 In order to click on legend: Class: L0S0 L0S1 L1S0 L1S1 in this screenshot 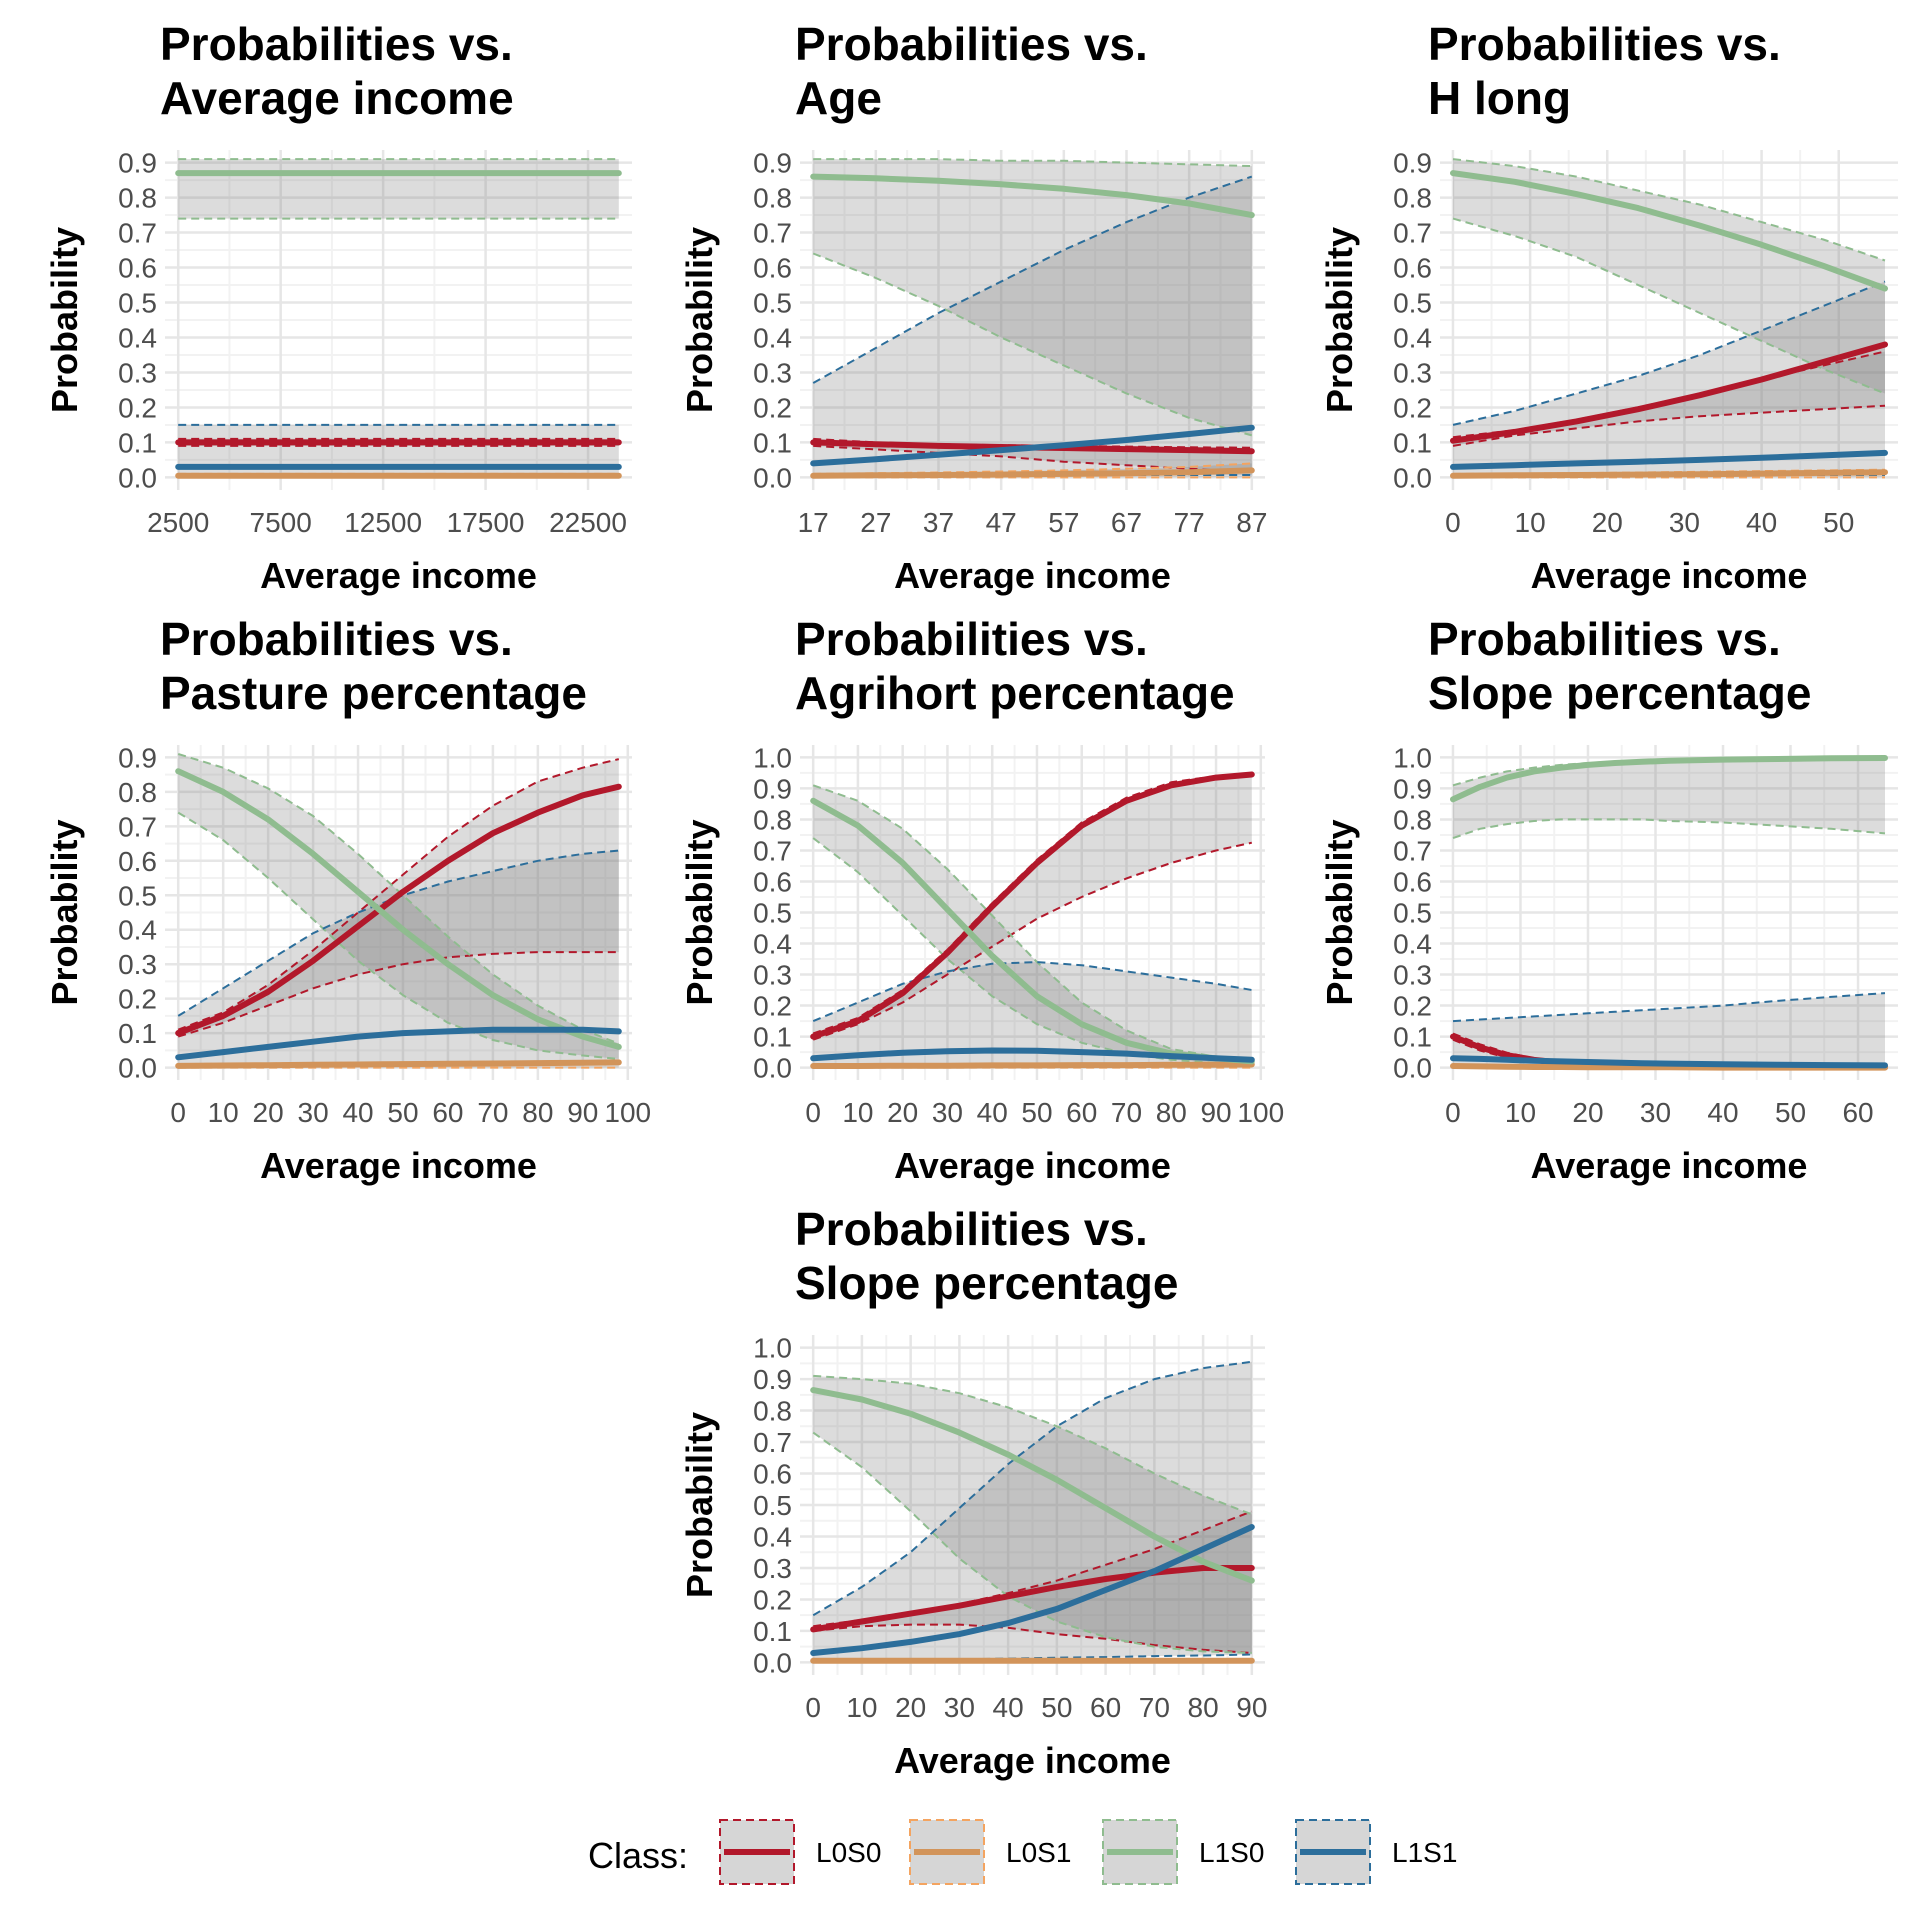, I will do `click(1022, 1852)`.